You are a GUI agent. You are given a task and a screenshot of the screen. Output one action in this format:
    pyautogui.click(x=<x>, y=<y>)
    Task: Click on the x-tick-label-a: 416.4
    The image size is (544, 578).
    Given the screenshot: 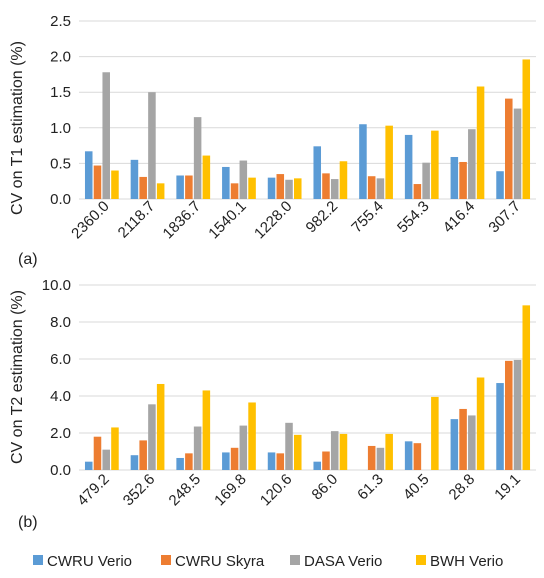 What is the action you would take?
    pyautogui.click(x=459, y=217)
    